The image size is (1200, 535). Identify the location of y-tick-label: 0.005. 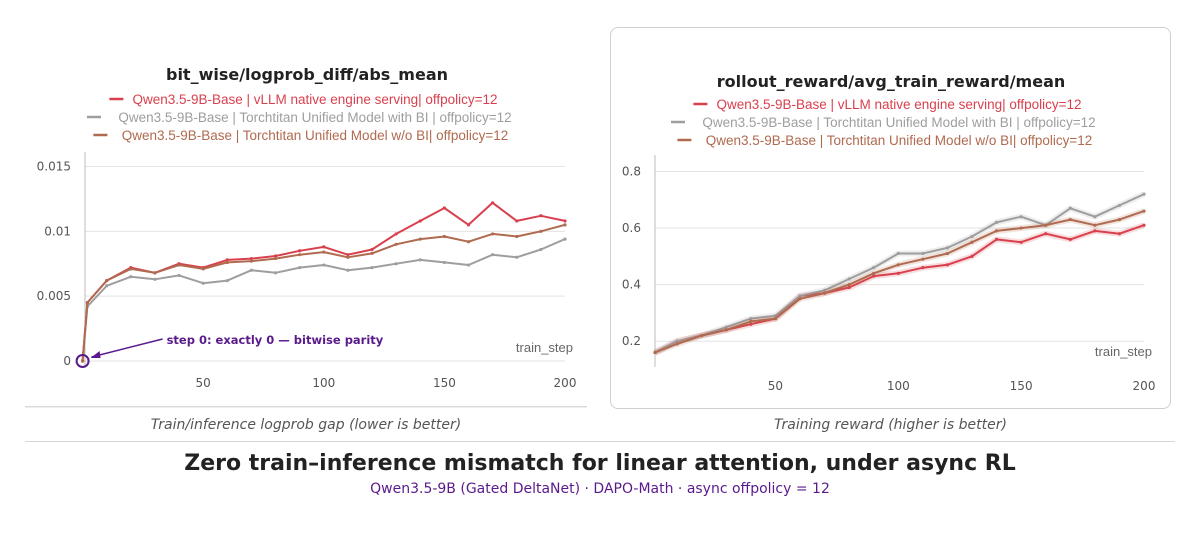
(54, 296).